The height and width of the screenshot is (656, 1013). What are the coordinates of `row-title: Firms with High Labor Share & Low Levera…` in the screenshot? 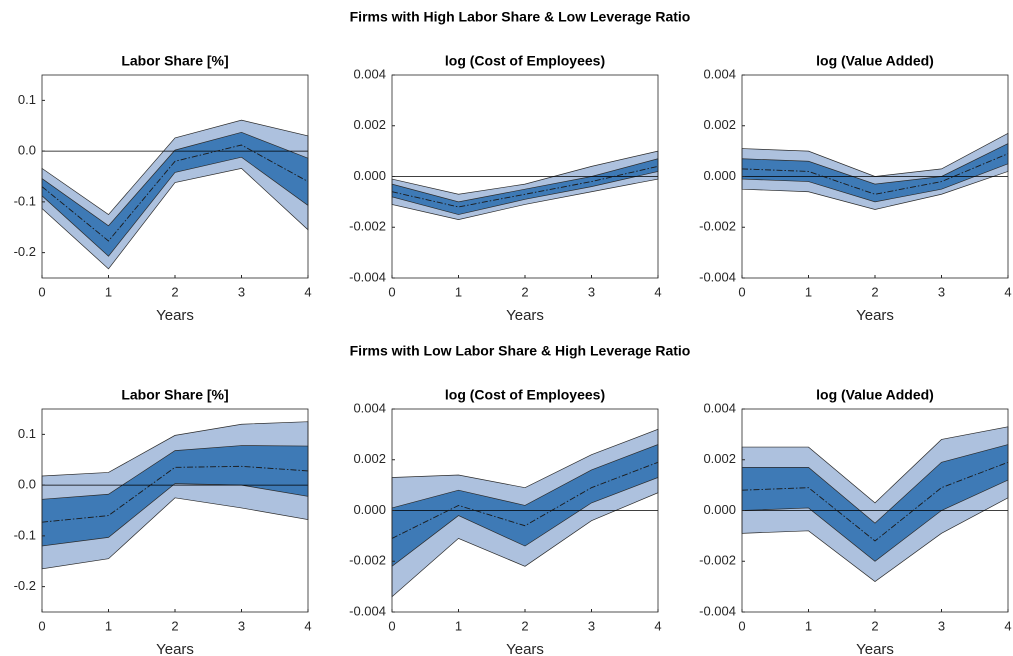 It's located at (520, 17).